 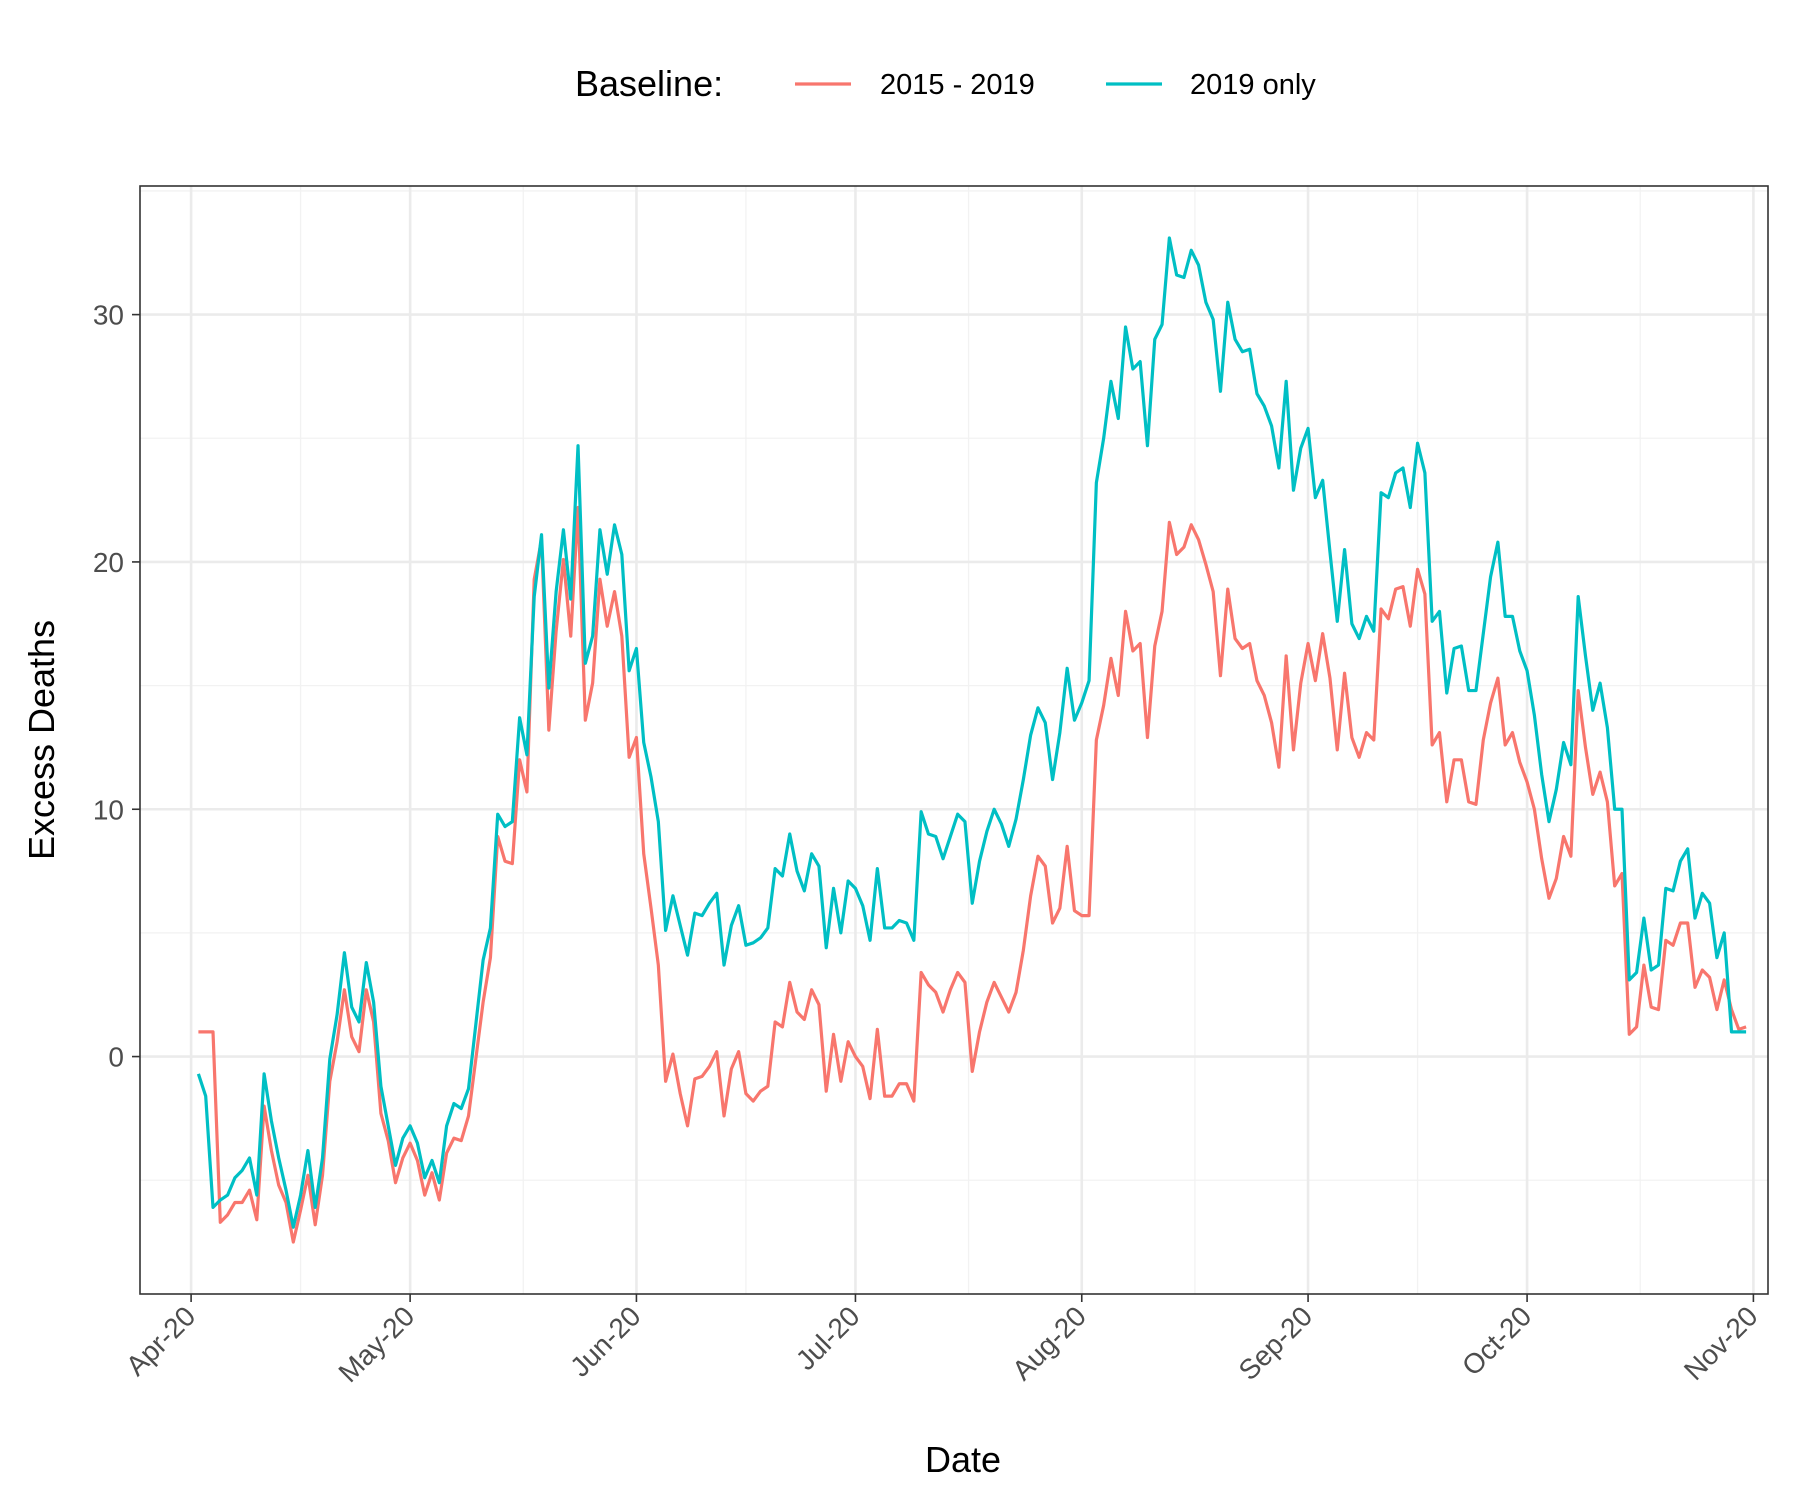 What do you see at coordinates (41, 740) in the screenshot?
I see `y-axis-title: Excess Deaths` at bounding box center [41, 740].